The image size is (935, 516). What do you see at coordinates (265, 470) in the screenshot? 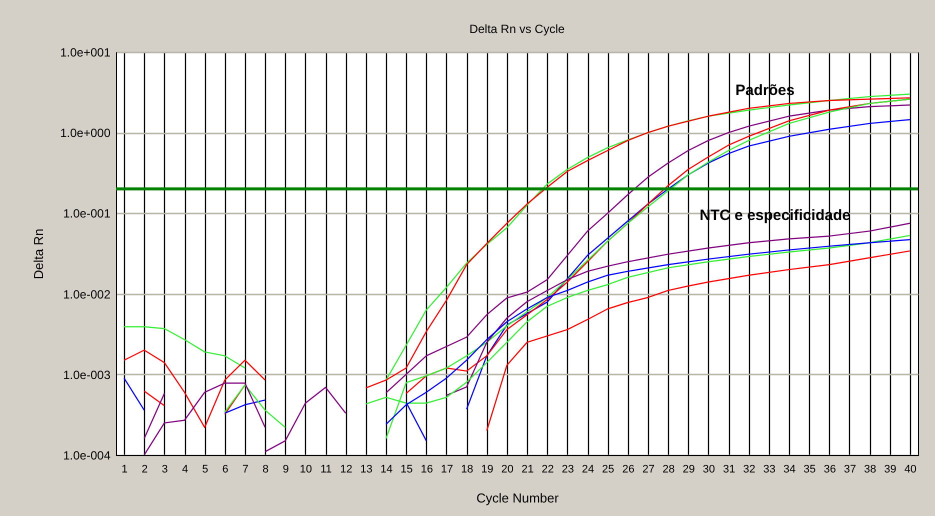
I see `x-tick-label: 8` at bounding box center [265, 470].